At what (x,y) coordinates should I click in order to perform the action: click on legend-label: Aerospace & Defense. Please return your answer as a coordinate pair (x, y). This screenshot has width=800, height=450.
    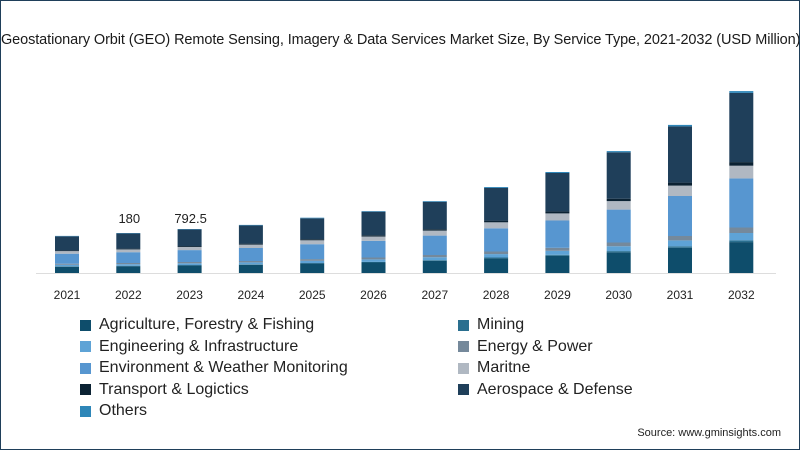
    Looking at the image, I should click on (555, 389).